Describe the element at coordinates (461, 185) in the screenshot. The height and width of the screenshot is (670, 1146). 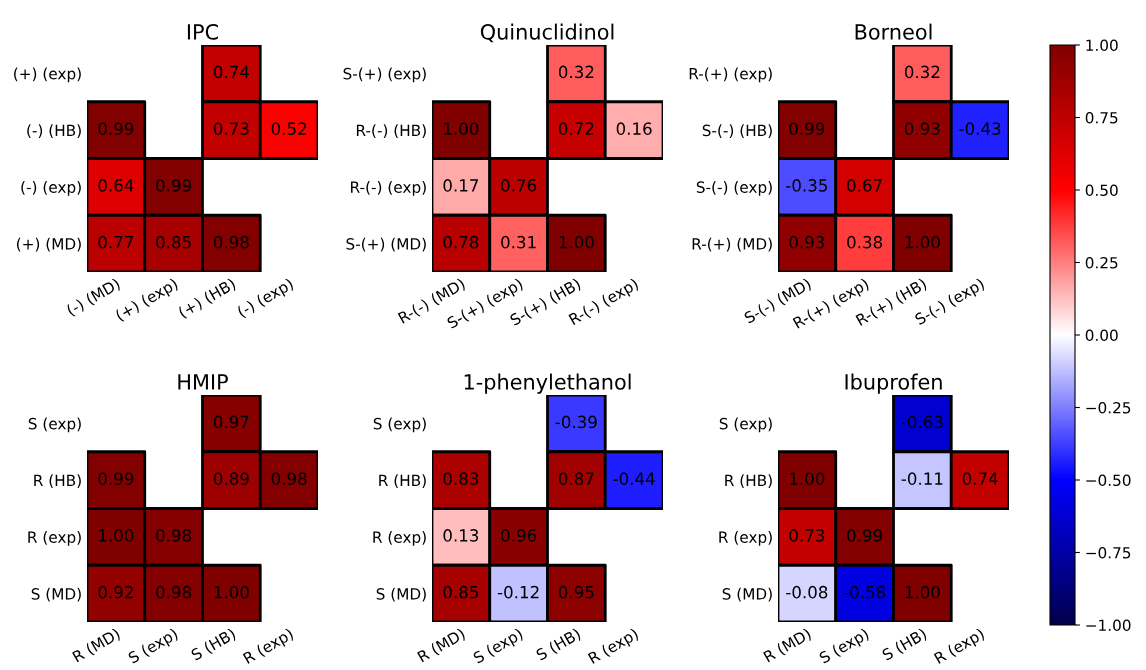
I see `data-label: 0.17` at that location.